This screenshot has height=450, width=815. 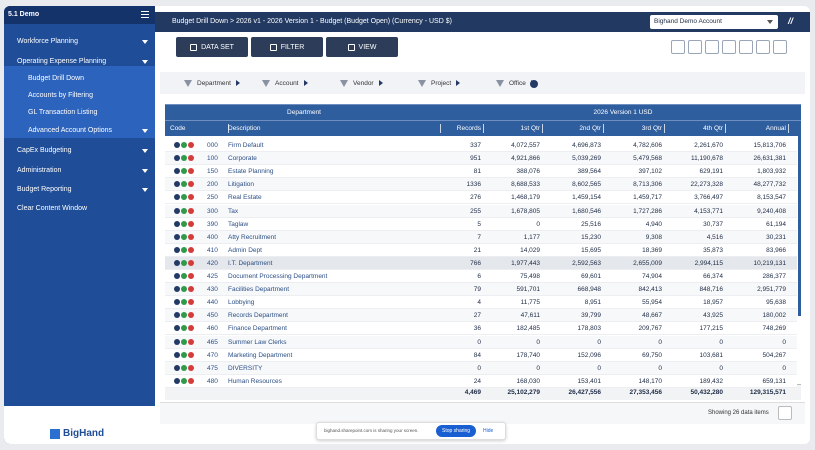 I want to click on hide-button: Hide, so click(x=488, y=431).